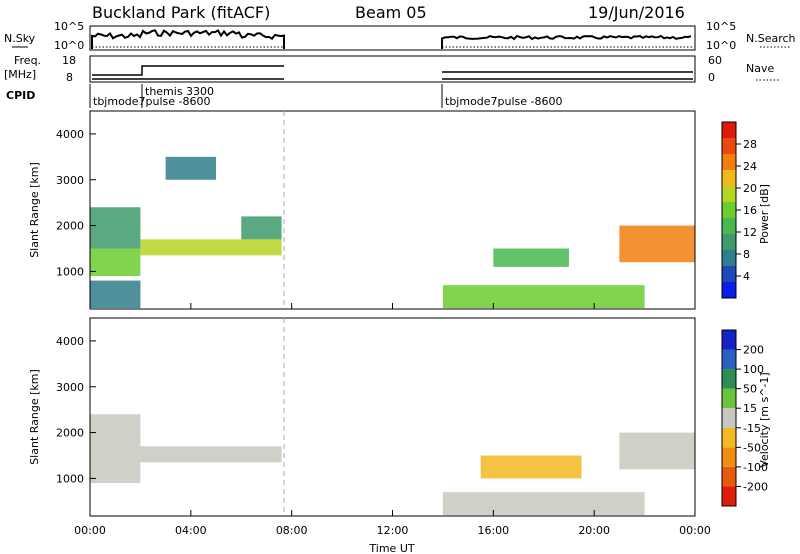 This screenshot has width=800, height=554. Describe the element at coordinates (721, 26) in the screenshot. I see `nsearch-tick-top: 10^5` at that location.